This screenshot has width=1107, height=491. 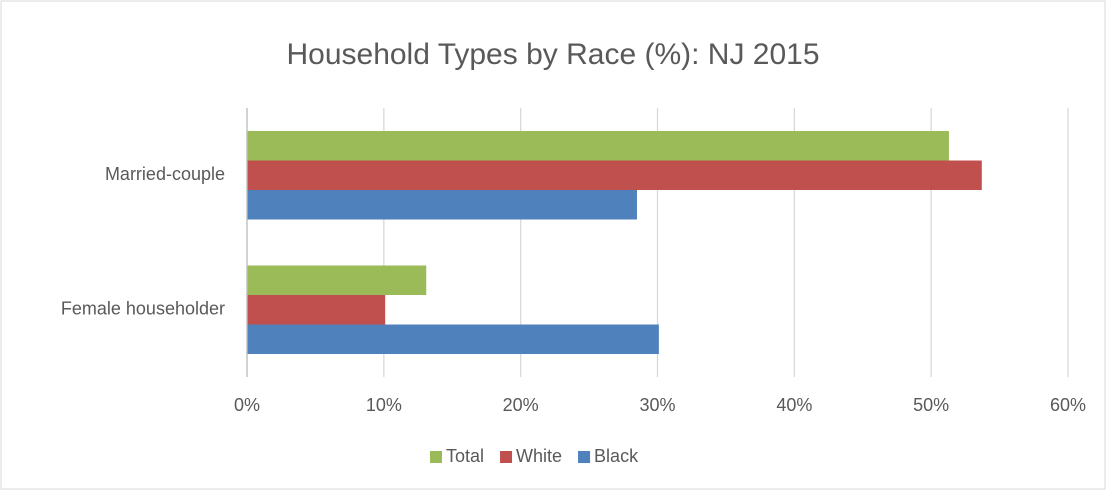 What do you see at coordinates (794, 405) in the screenshot?
I see `x-tick-label: 40%` at bounding box center [794, 405].